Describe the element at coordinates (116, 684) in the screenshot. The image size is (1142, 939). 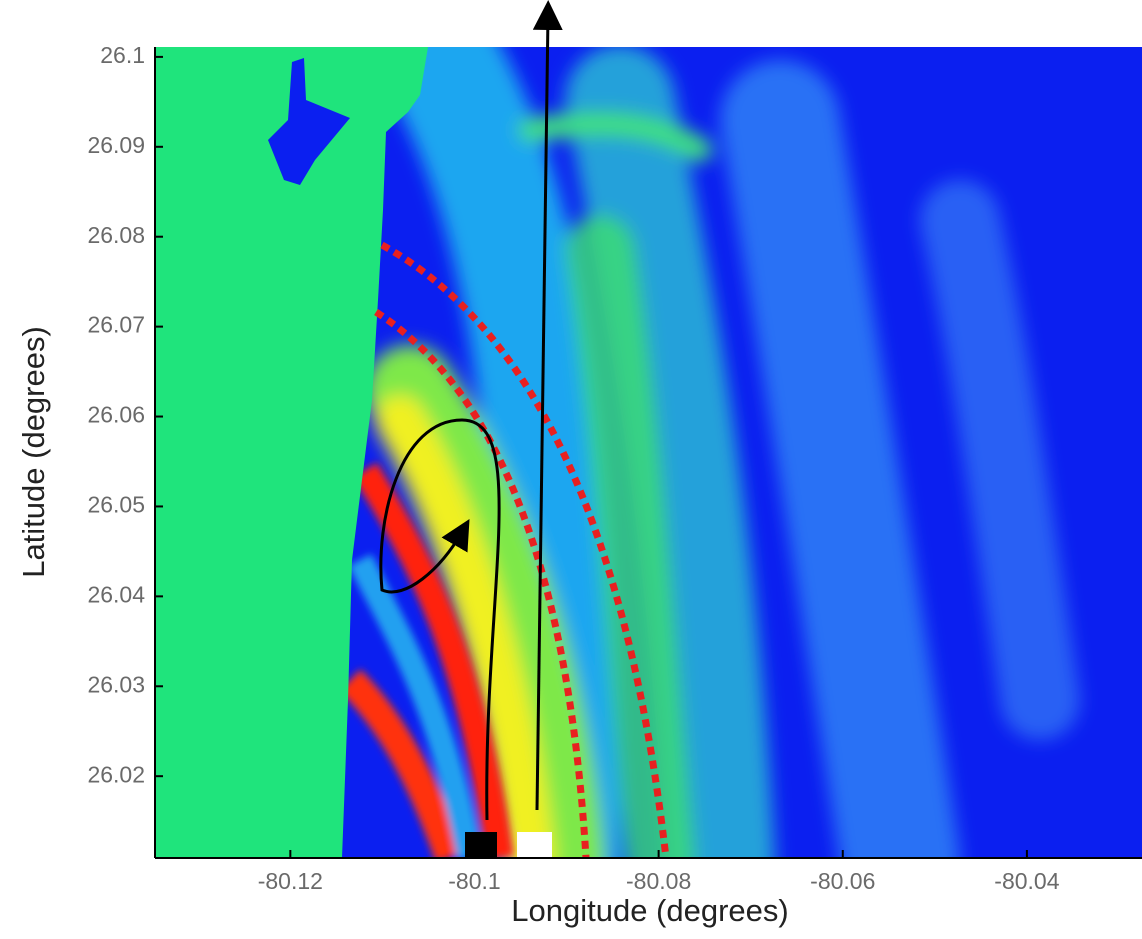
I see `y-tick-label: 26.03` at that location.